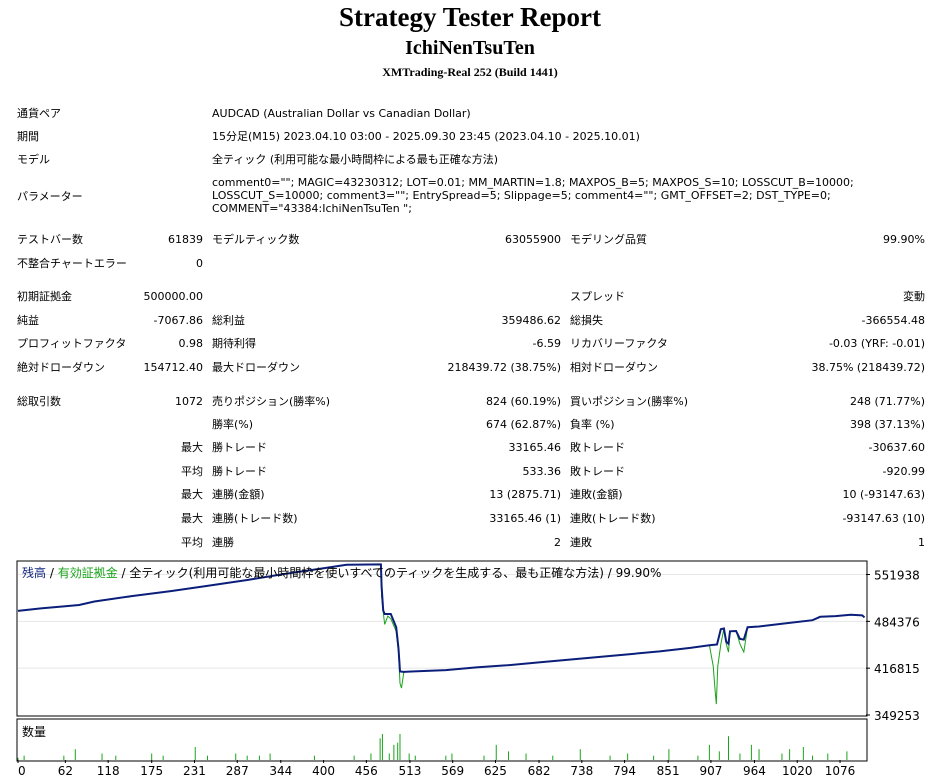 This screenshot has height=782, width=940. Describe the element at coordinates (256, 239) in the screenshot. I see `ticks-label: モデルティック数` at that location.